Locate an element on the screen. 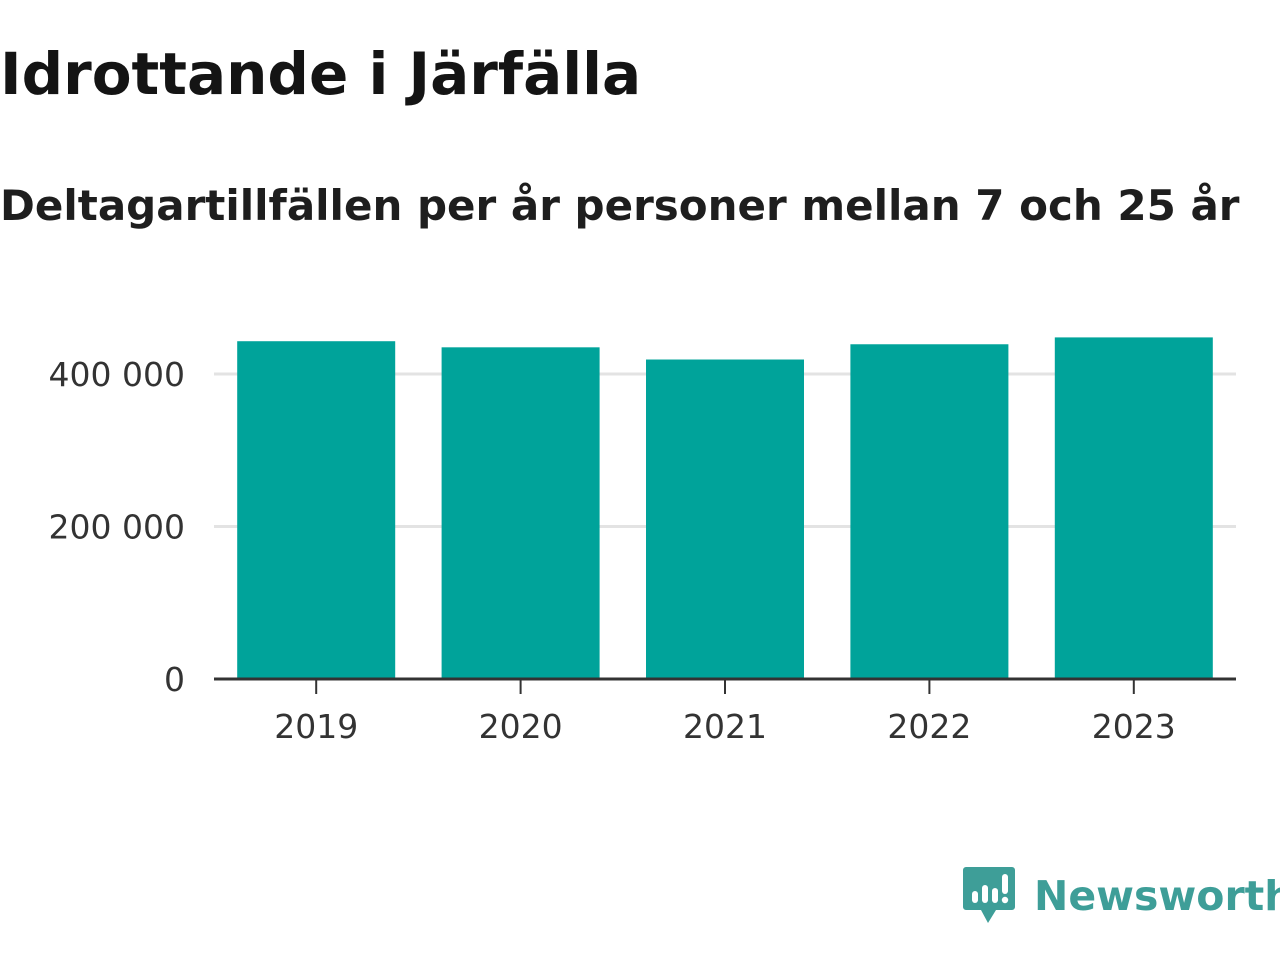 The image size is (1280, 960). x-tick-label: 2019 is located at coordinates (316, 726).